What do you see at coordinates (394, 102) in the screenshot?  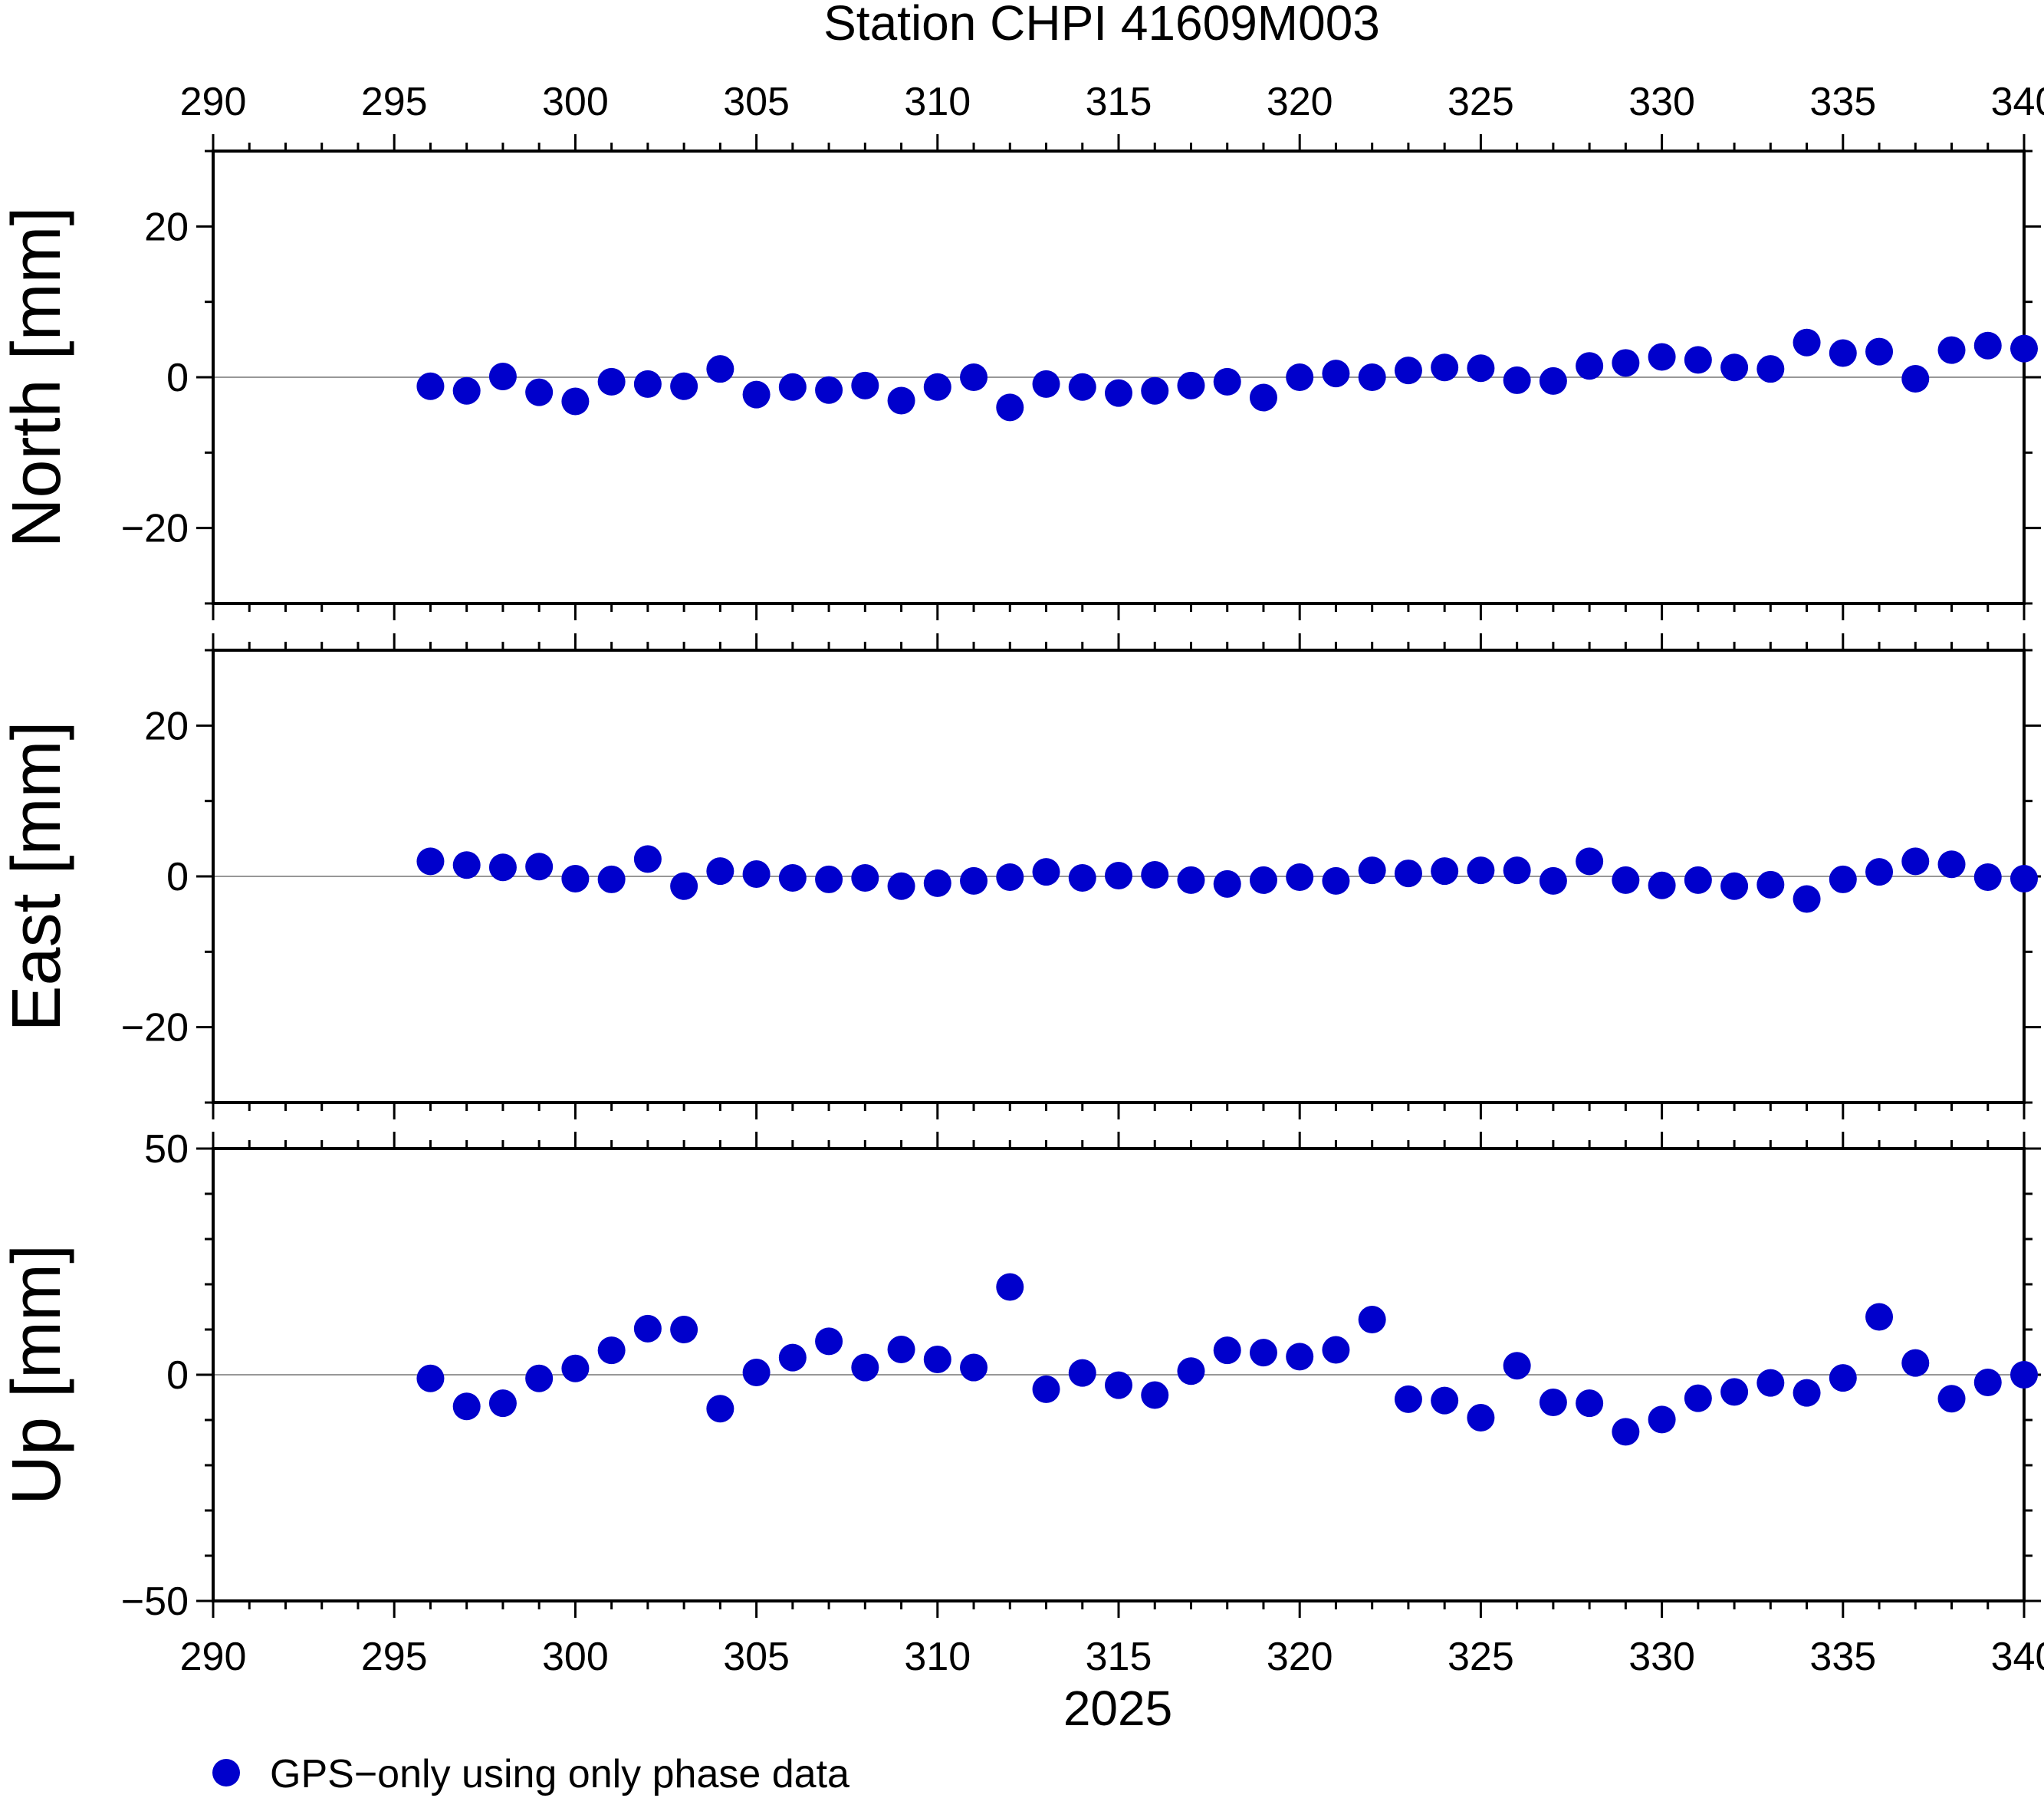 I see `top-x-tick-label: 295` at bounding box center [394, 102].